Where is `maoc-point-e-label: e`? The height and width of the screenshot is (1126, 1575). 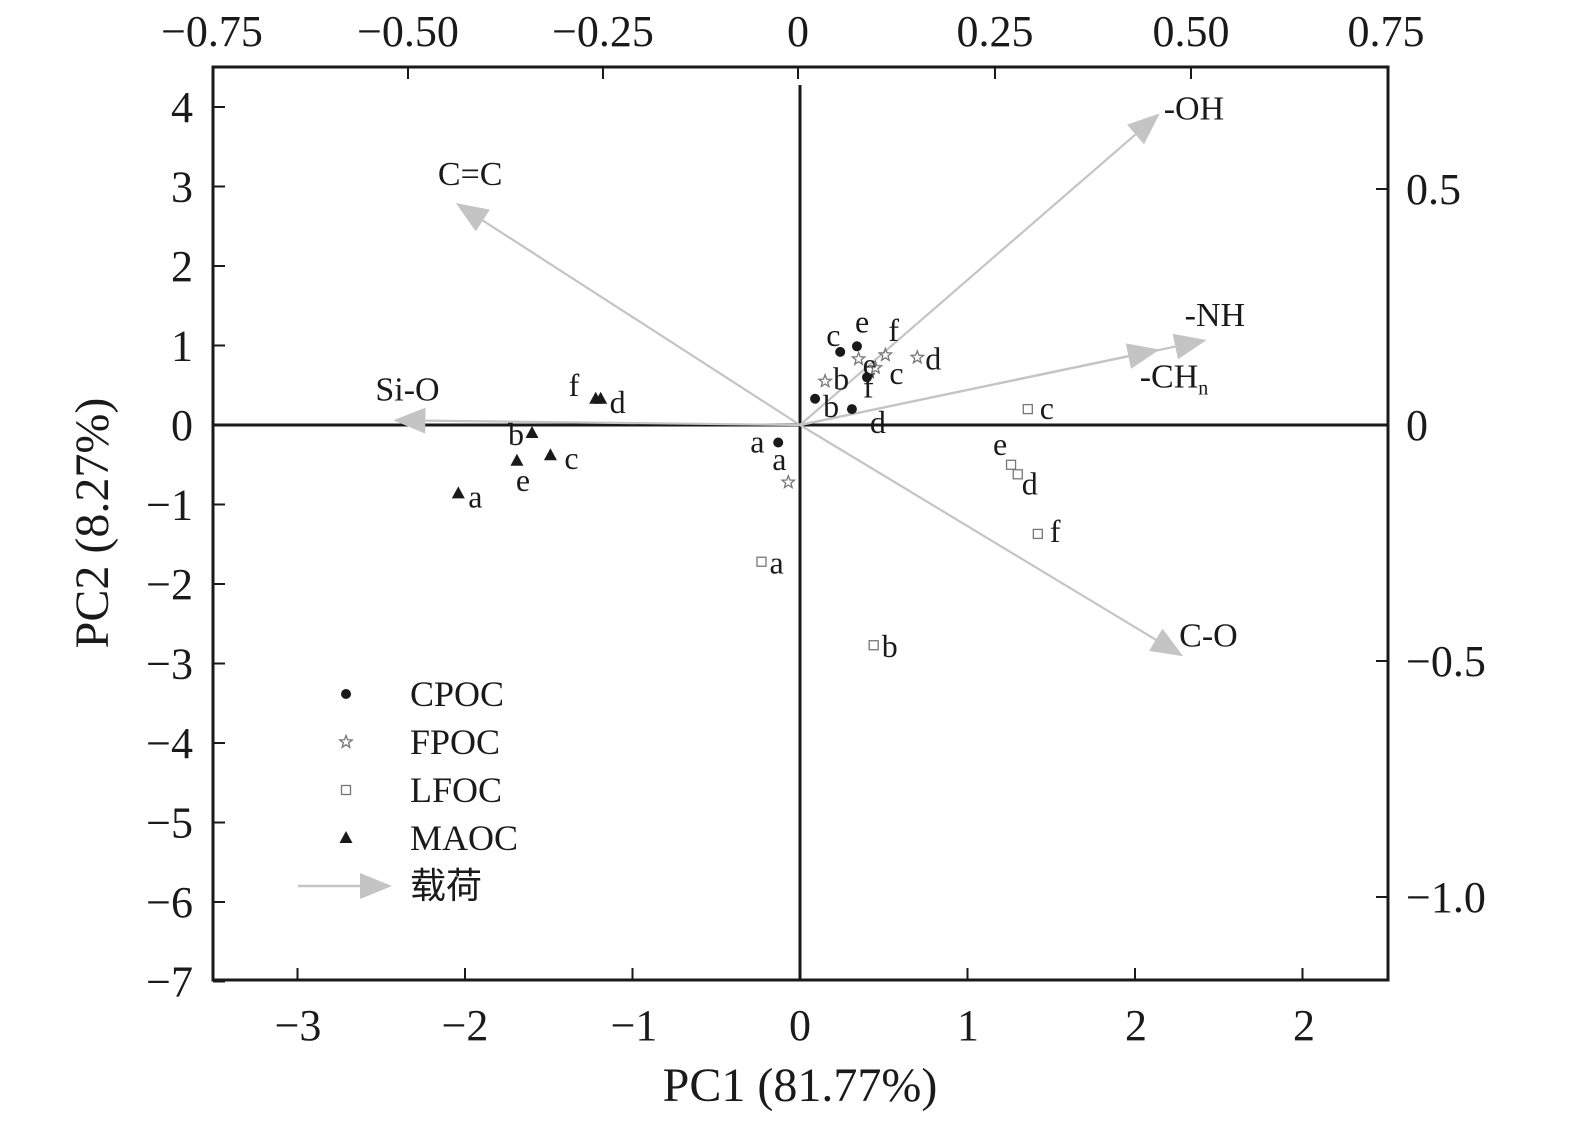
maoc-point-e-label: e is located at coordinates (523, 480).